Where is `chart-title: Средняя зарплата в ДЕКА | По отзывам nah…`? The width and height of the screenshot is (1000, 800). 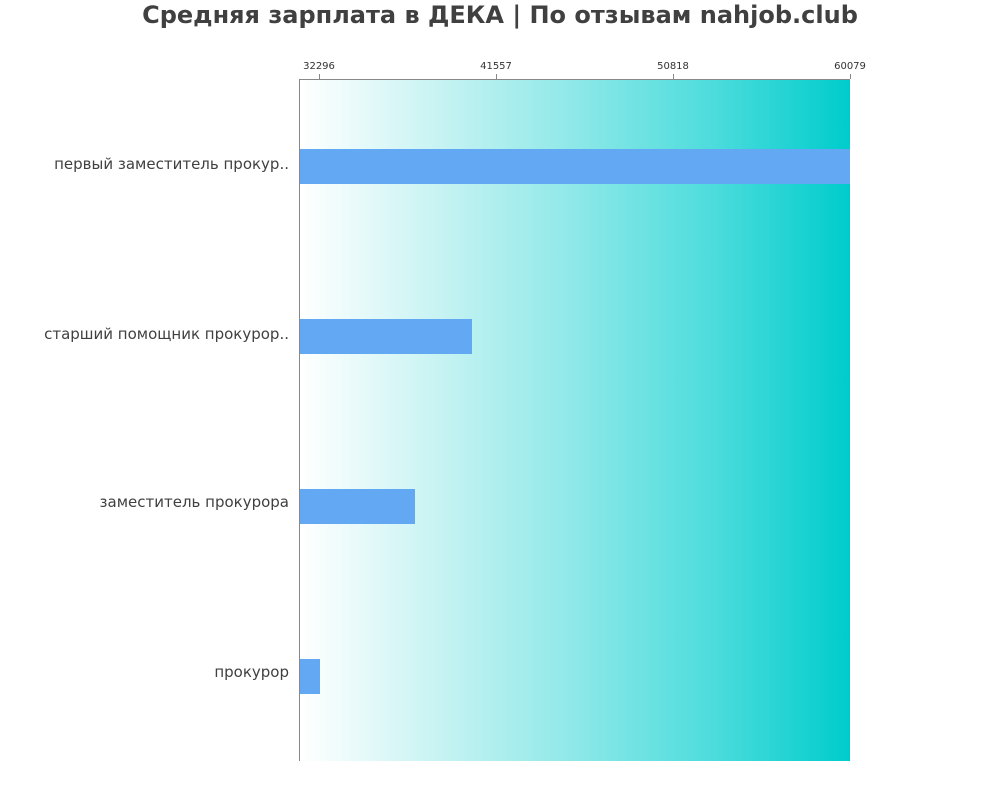 chart-title: Средняя зарплата в ДЕКА | По отзывам nah… is located at coordinates (500, 15).